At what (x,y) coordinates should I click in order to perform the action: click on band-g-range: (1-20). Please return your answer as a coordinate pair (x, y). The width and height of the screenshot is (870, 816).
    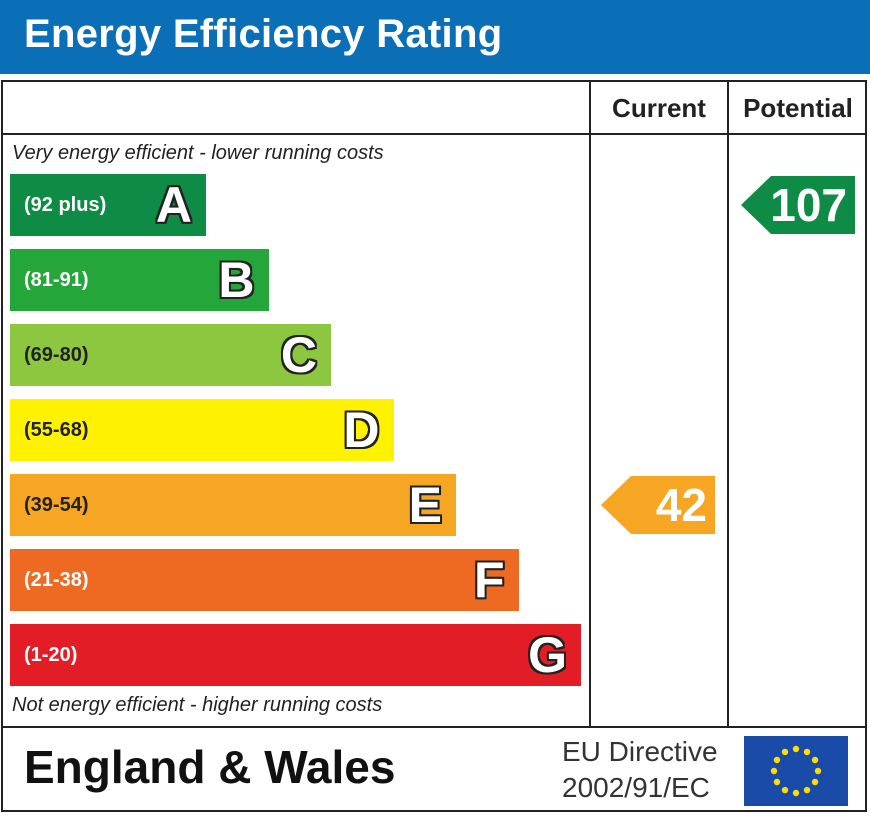
    Looking at the image, I should click on (51, 655).